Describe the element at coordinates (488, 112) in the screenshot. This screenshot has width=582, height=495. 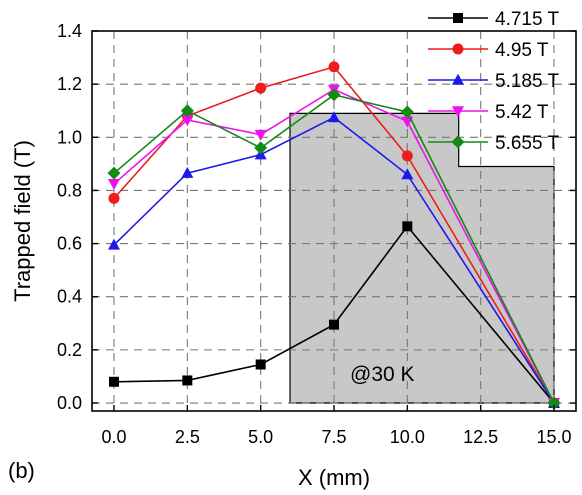
I see `legend-item: 5.42 T` at that location.